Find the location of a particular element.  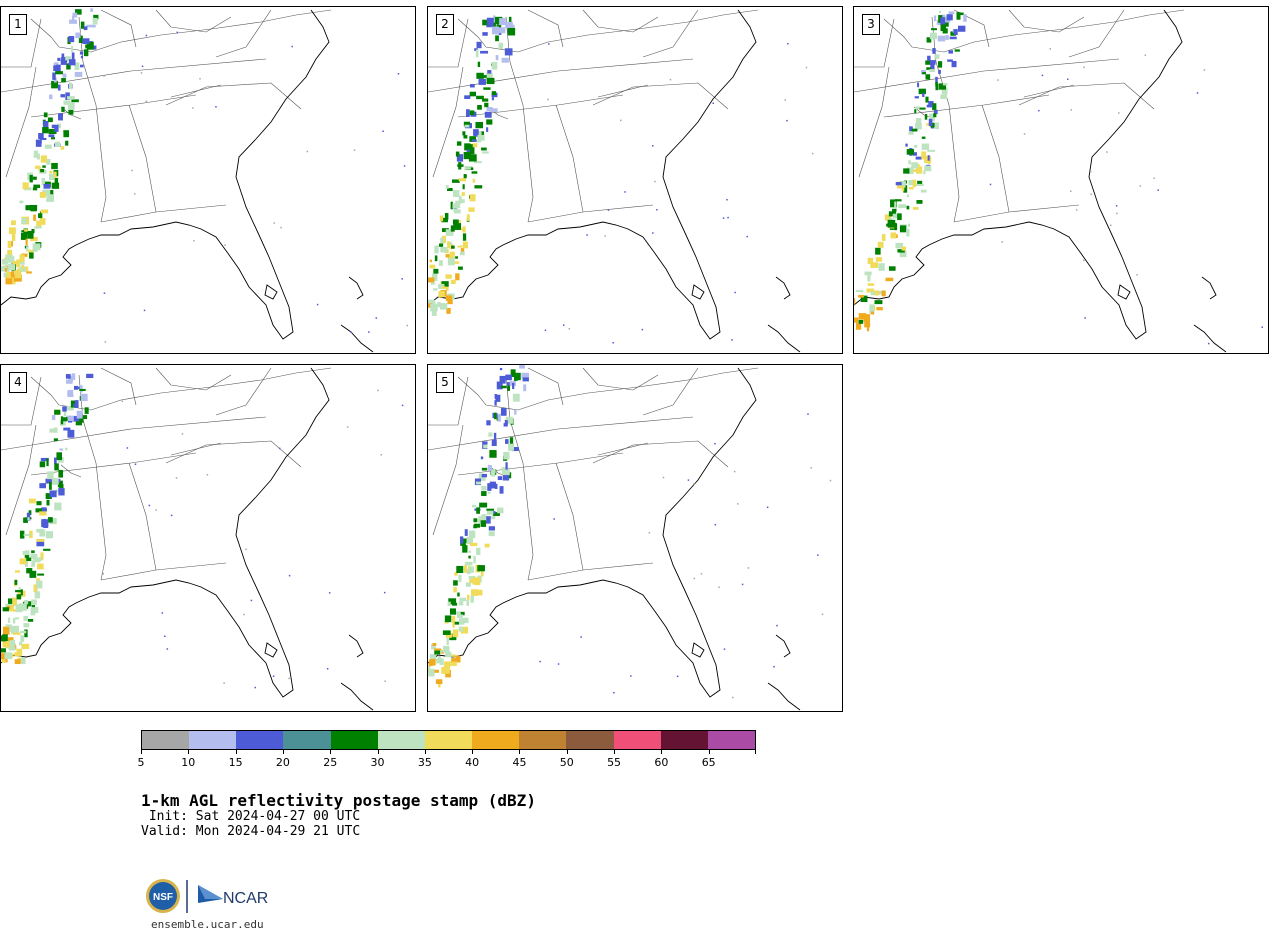

colorbar-tick-label: 25 is located at coordinates (330, 762).